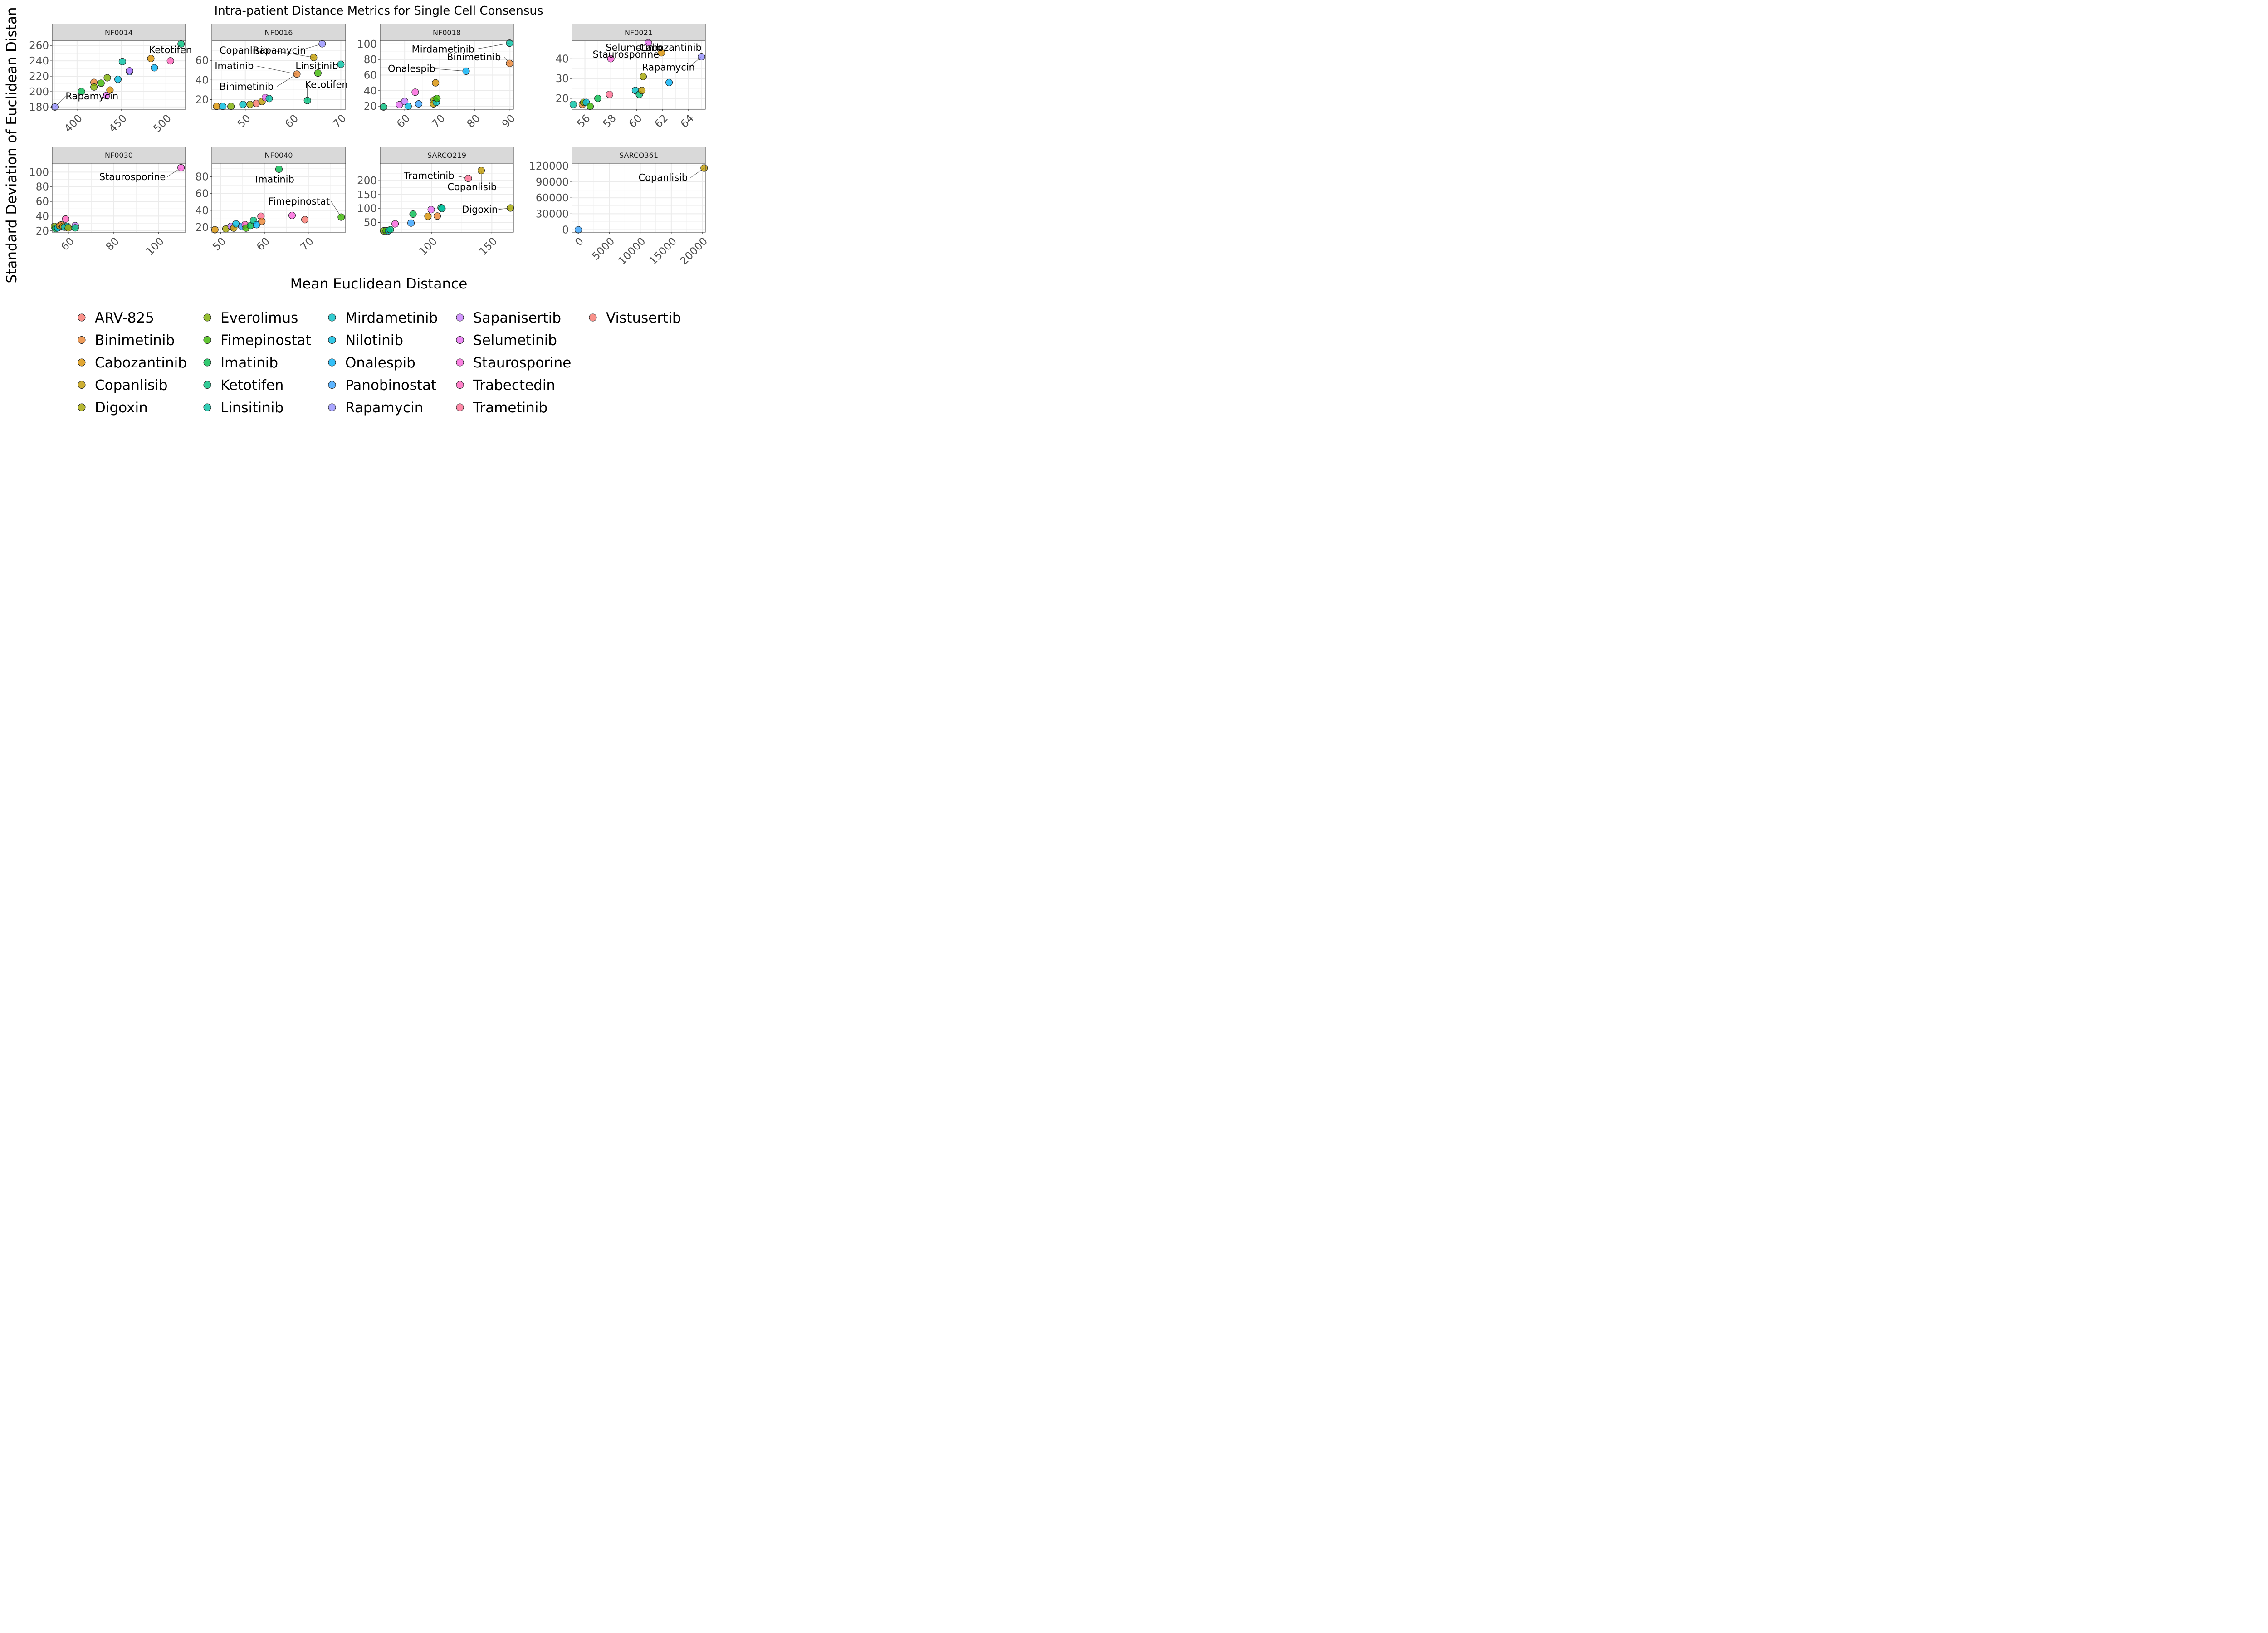 This screenshot has width=2268, height=1633. I want to click on legend-item-selumetinib: Selumetinib, so click(507, 340).